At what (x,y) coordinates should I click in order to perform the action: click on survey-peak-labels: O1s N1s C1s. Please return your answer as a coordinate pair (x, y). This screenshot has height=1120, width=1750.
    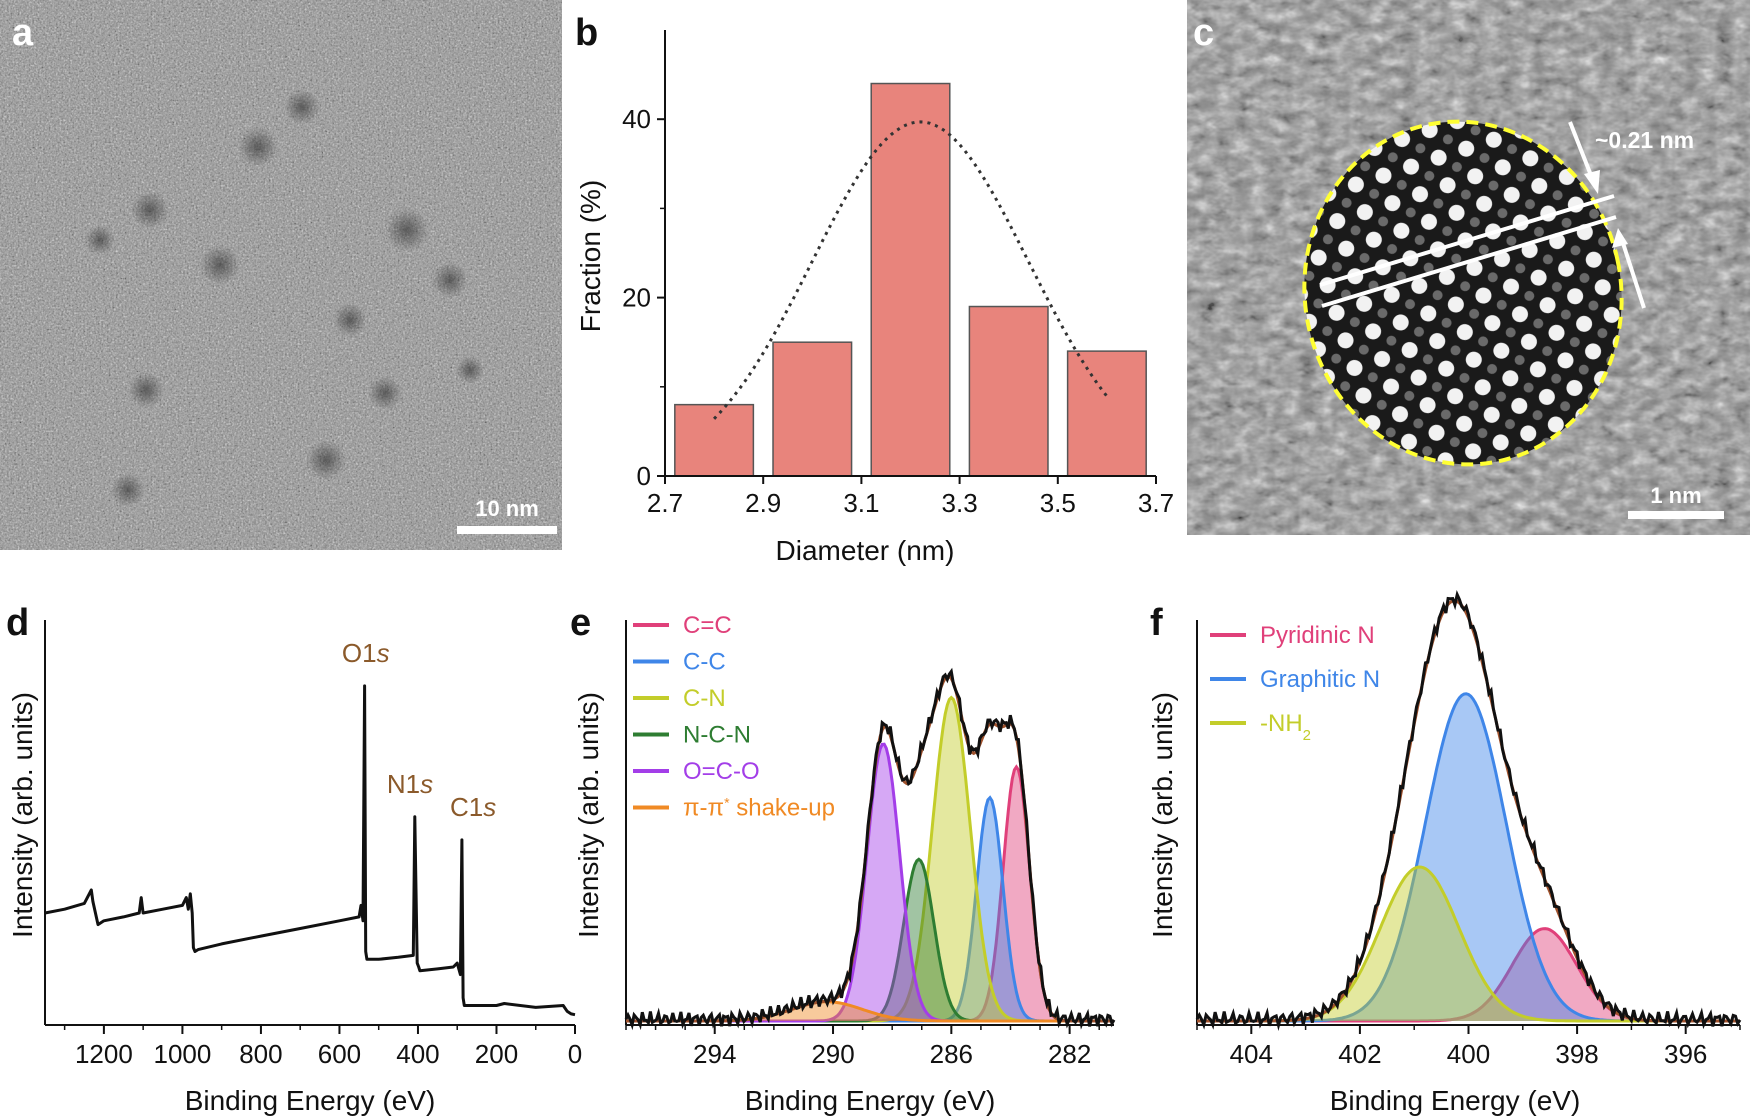
    Looking at the image, I should click on (419, 730).